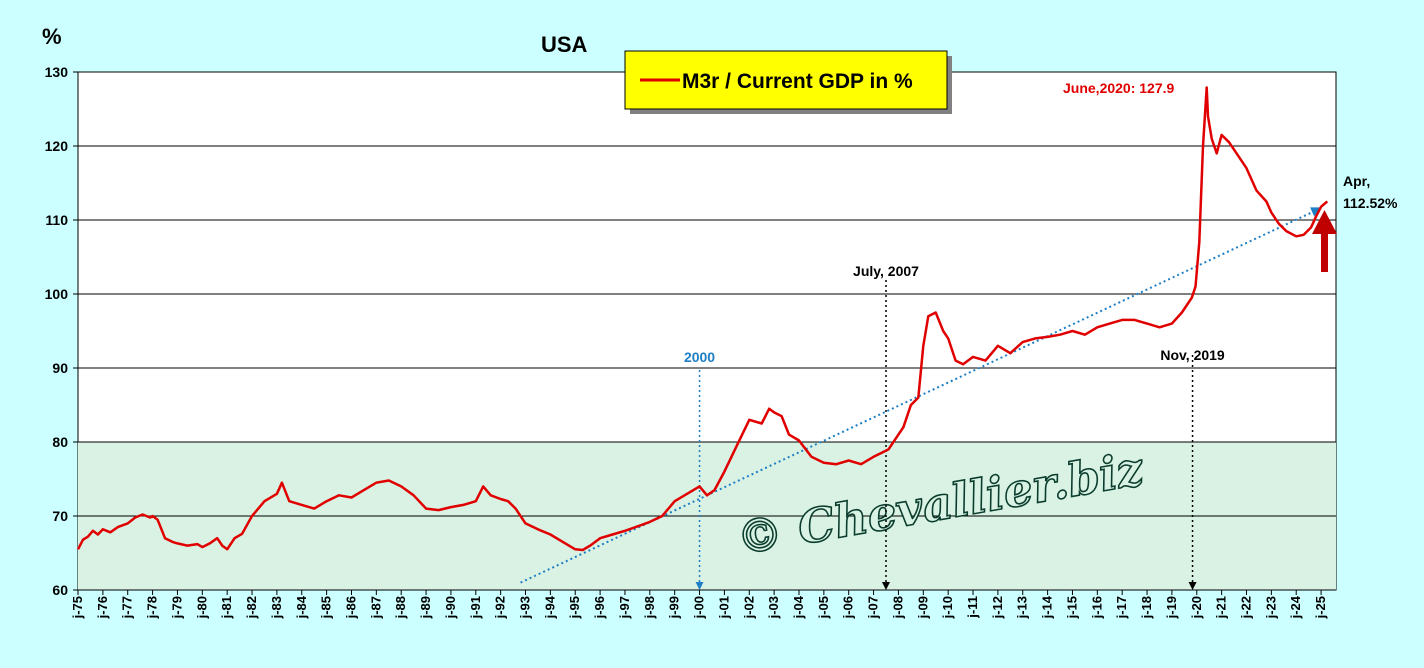 This screenshot has width=1424, height=668. I want to click on latest-annotation-line2: 112.52%, so click(1370, 203).